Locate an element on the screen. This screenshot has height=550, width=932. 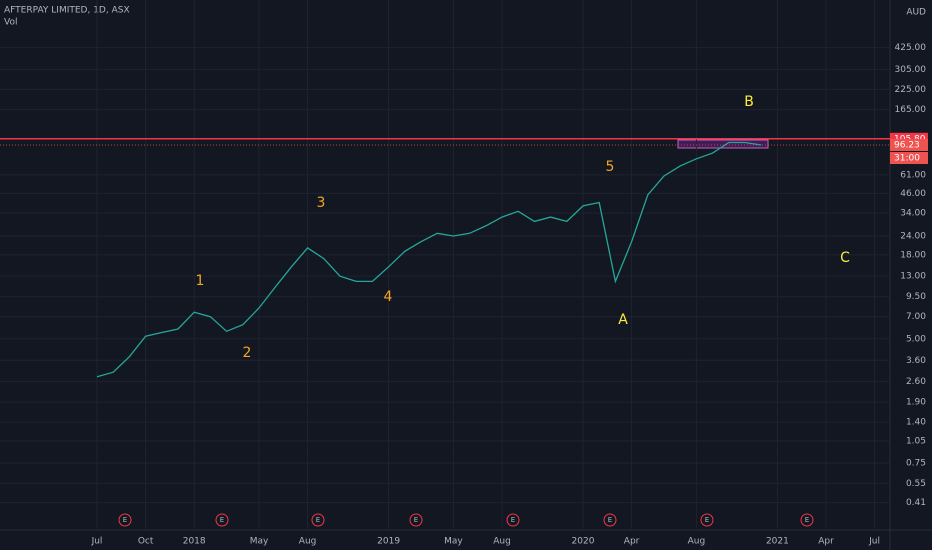
x-tick-label: 2019 is located at coordinates (388, 542).